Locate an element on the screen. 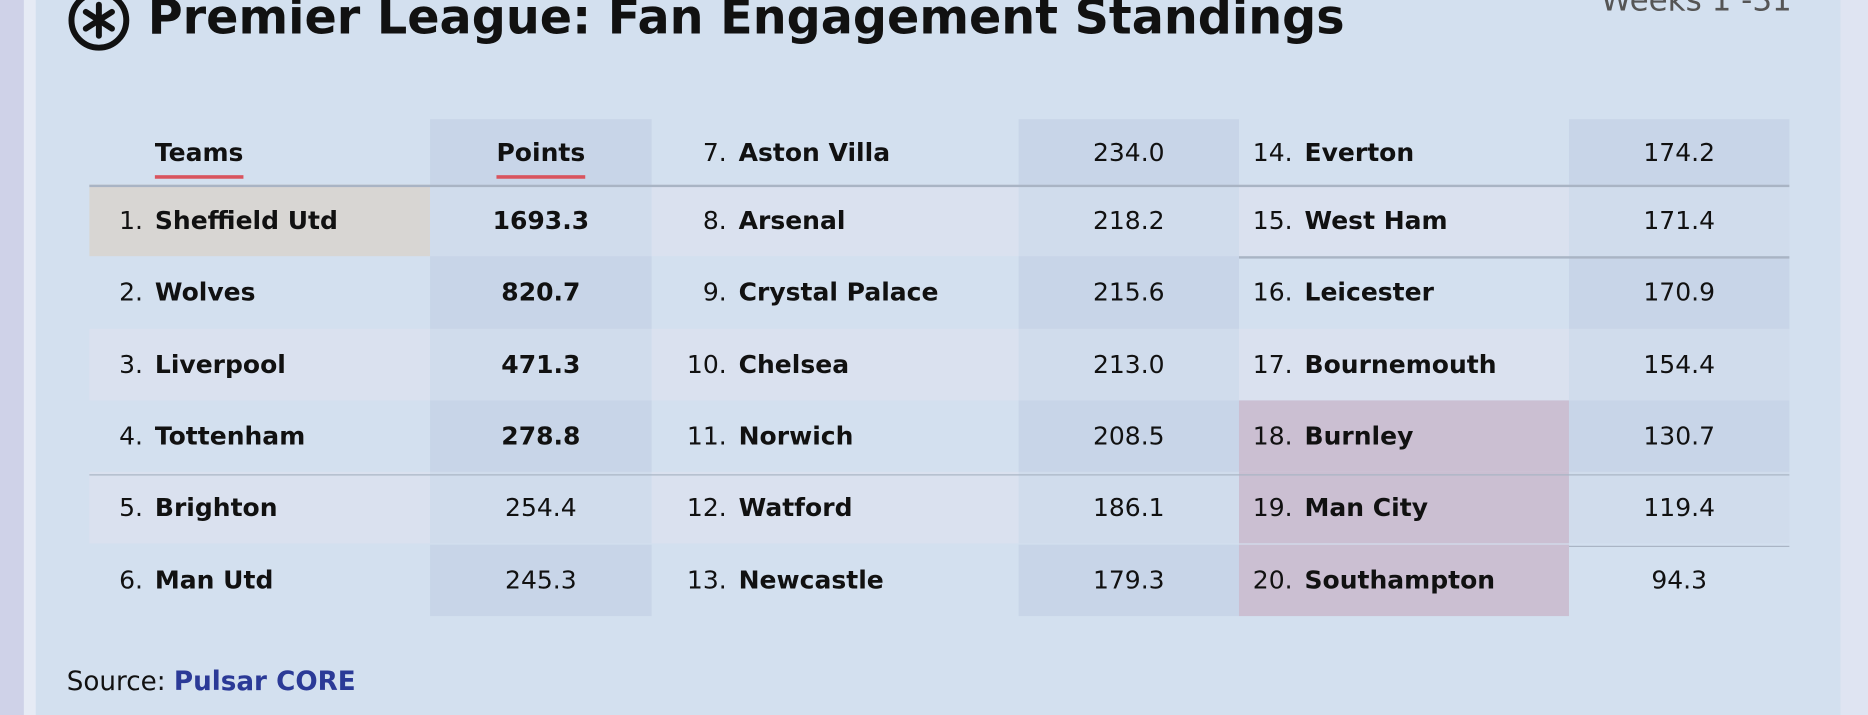 The width and height of the screenshot is (1868, 715). period: Weeks 1 -31 is located at coordinates (1696, 10).